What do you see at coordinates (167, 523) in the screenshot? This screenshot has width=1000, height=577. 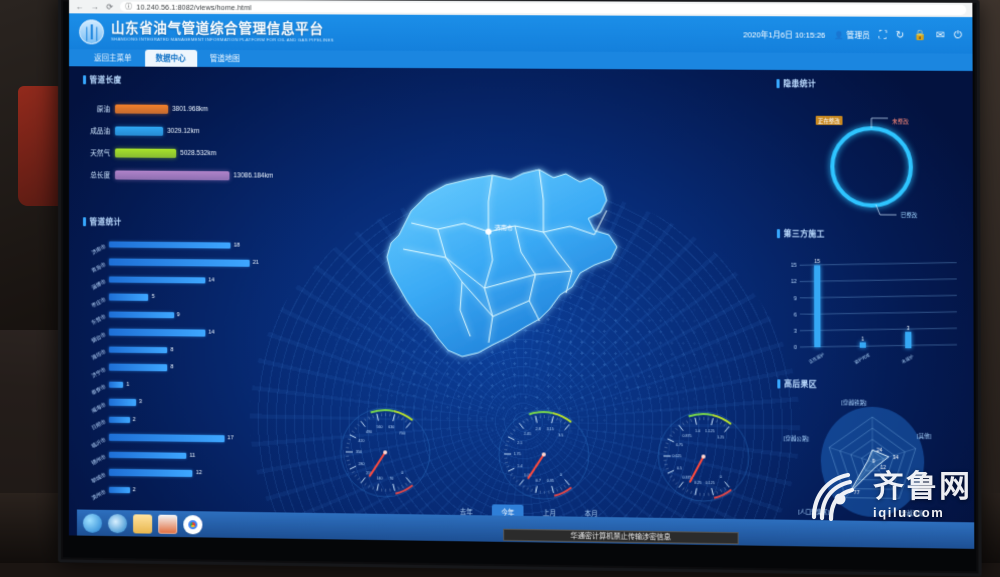 I see `powerpoint-icon` at bounding box center [167, 523].